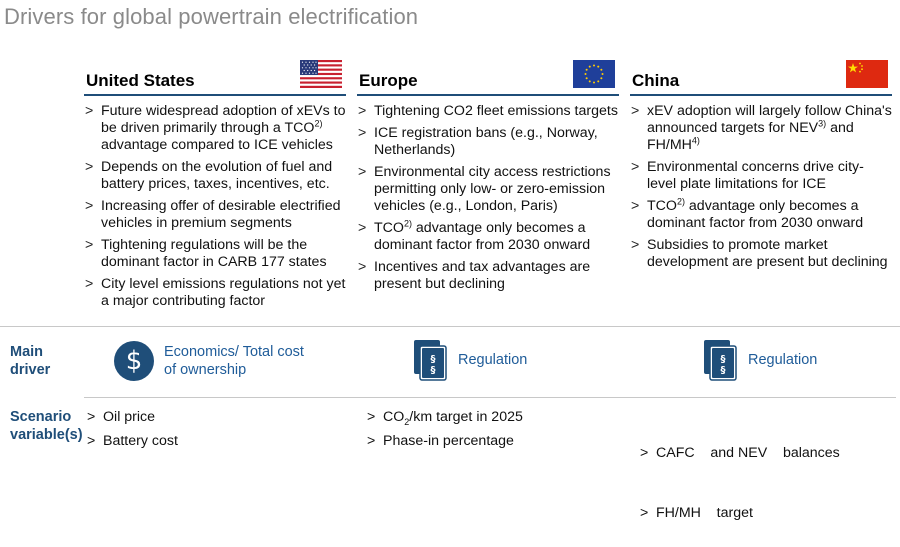 This screenshot has height=547, width=900. I want to click on list-item: FH/MH target, so click(739, 513).